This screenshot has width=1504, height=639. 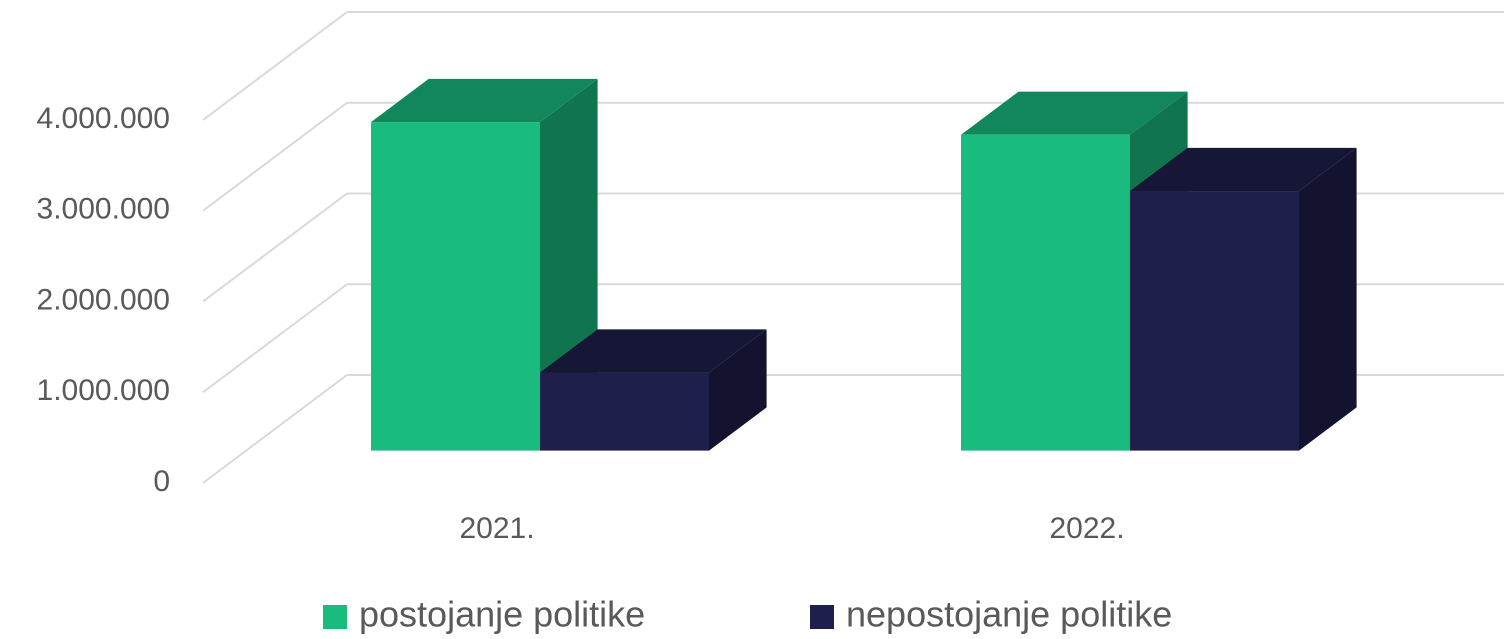 I want to click on y-tick-label: 3.000.000, so click(x=103, y=209).